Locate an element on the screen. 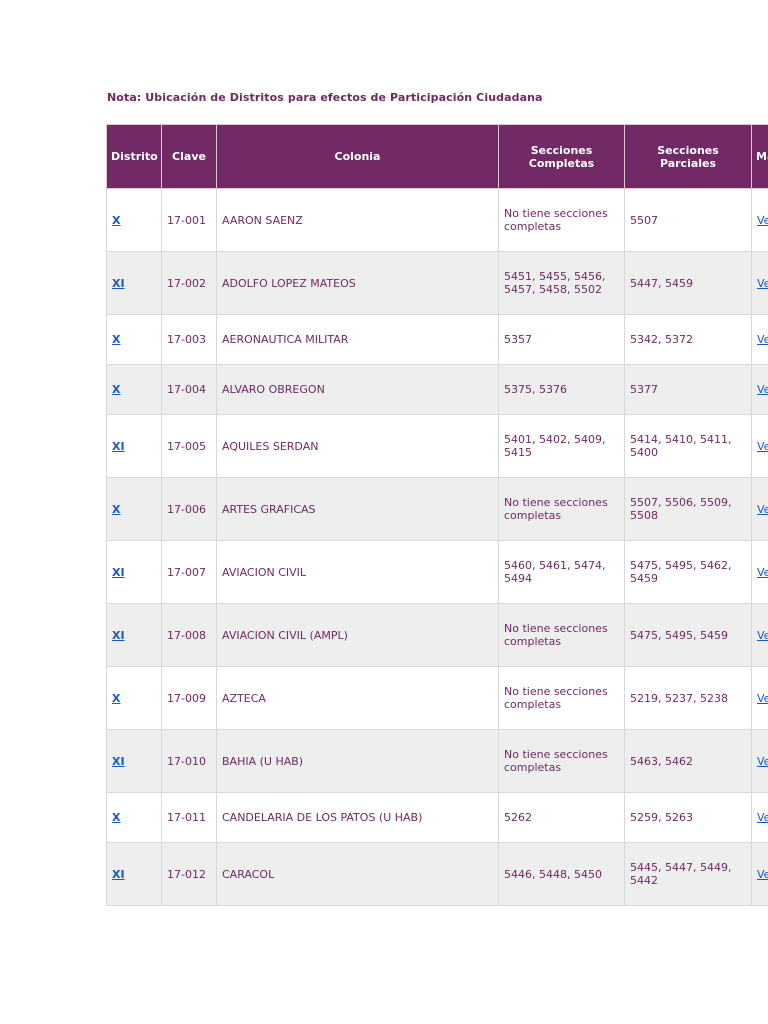  header-clave: Clave is located at coordinates (189, 156).